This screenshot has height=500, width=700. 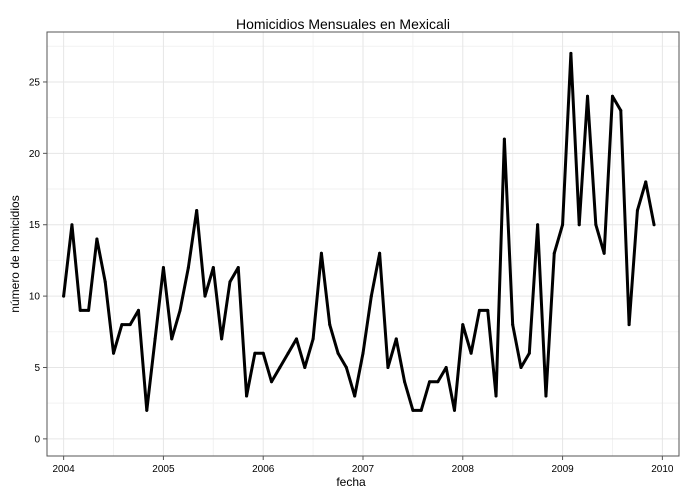 What do you see at coordinates (15, 253) in the screenshot?
I see `y-axis-label: número de homicidios` at bounding box center [15, 253].